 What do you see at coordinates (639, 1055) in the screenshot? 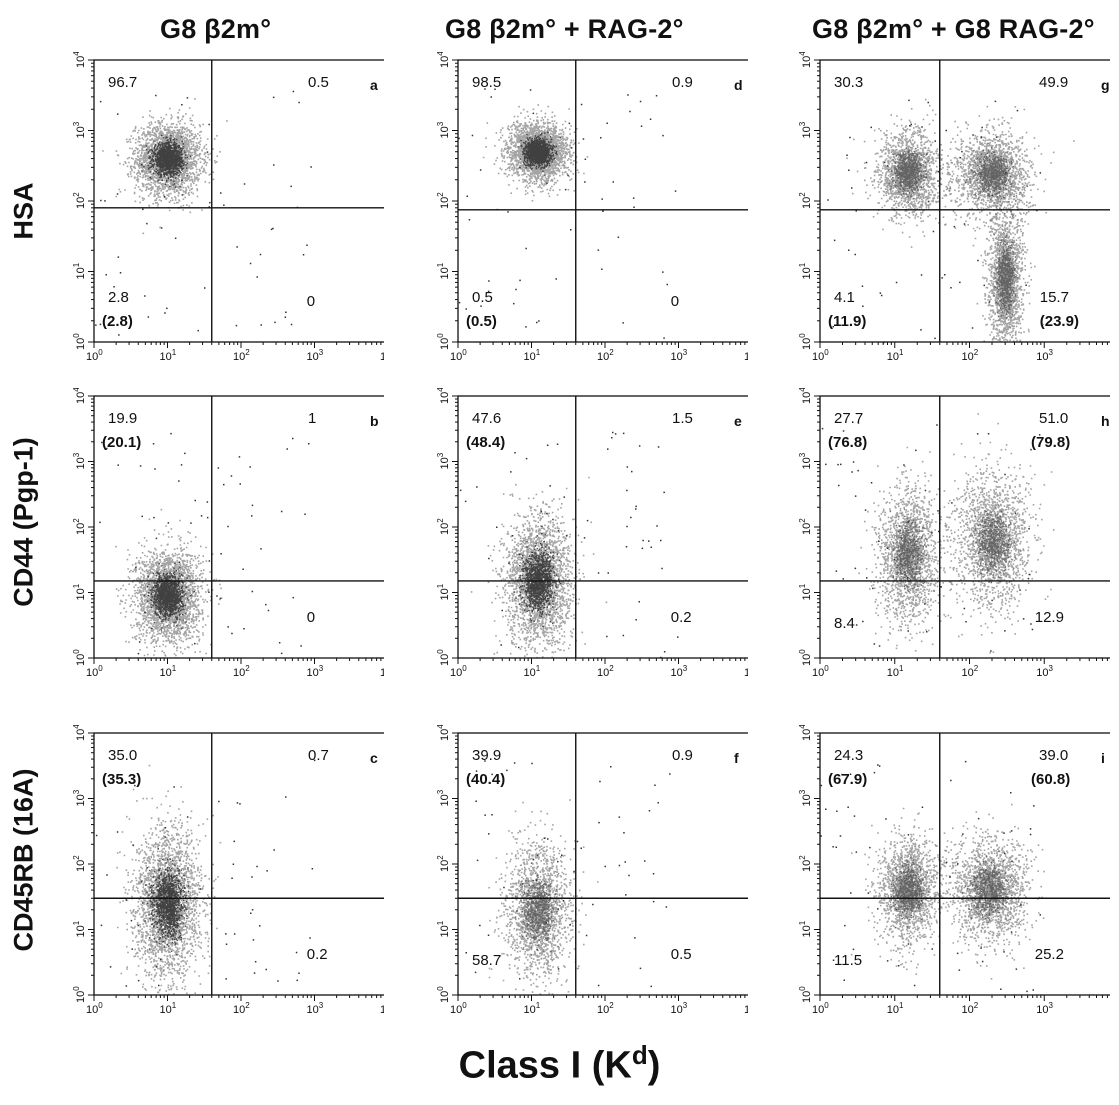
I see `x-axis-label-superscript: d` at bounding box center [639, 1055].